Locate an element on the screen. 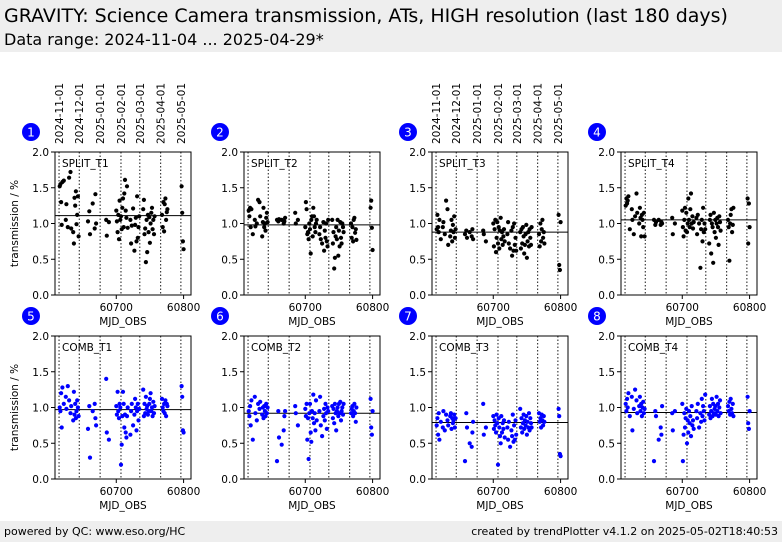 Image resolution: width=782 pixels, height=542 pixels. panel-badge-number: 1 is located at coordinates (31, 133).